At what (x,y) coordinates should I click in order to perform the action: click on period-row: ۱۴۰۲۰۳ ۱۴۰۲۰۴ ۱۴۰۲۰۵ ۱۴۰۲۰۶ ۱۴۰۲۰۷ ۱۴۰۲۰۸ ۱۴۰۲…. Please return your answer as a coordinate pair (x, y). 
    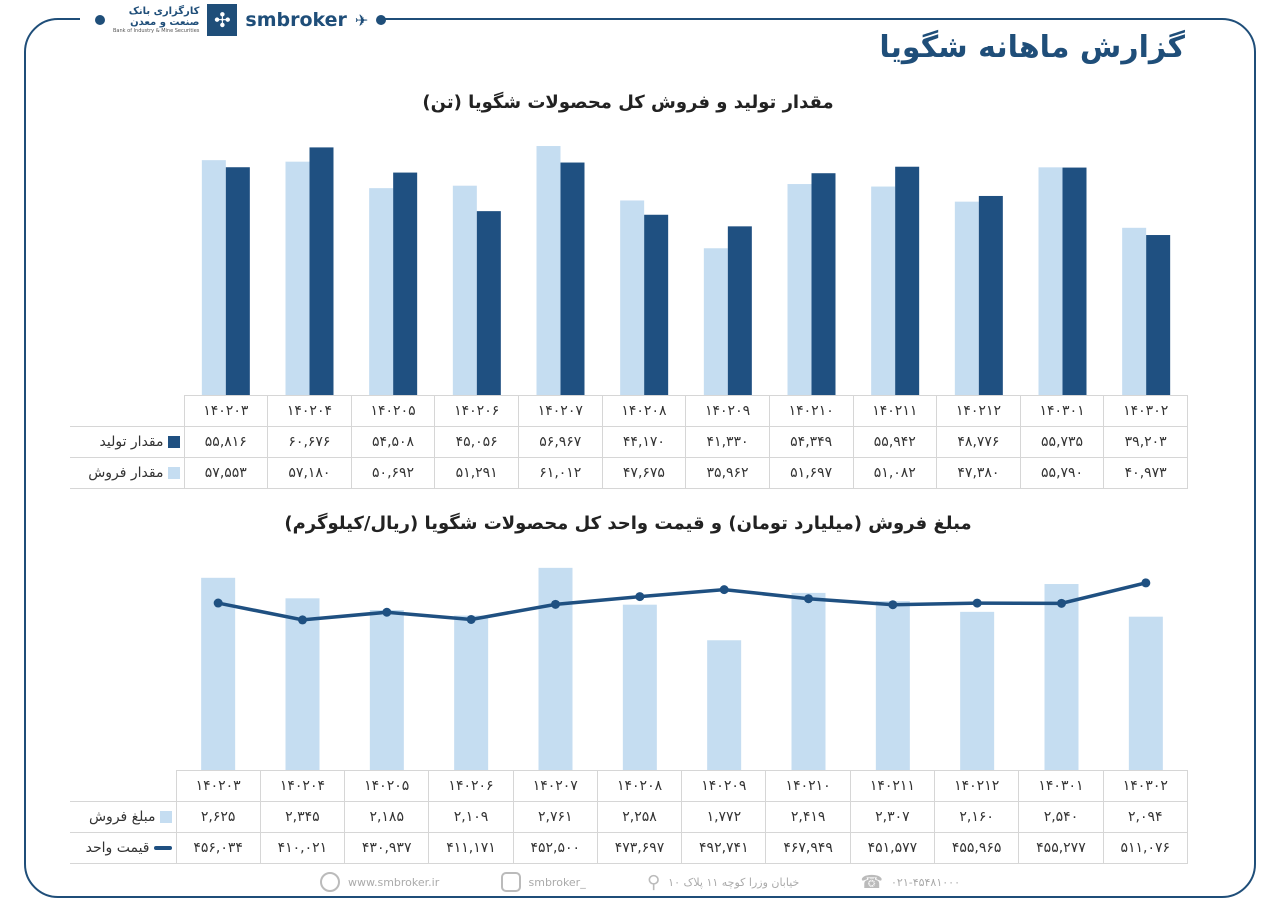
    Looking at the image, I should click on (629, 411).